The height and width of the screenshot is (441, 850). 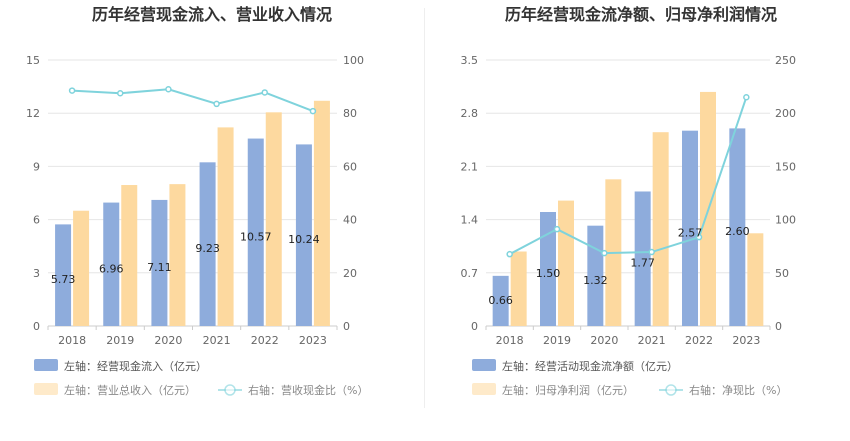 What do you see at coordinates (470, 60) in the screenshot?
I see `y-left-tick-label: 3.5` at bounding box center [470, 60].